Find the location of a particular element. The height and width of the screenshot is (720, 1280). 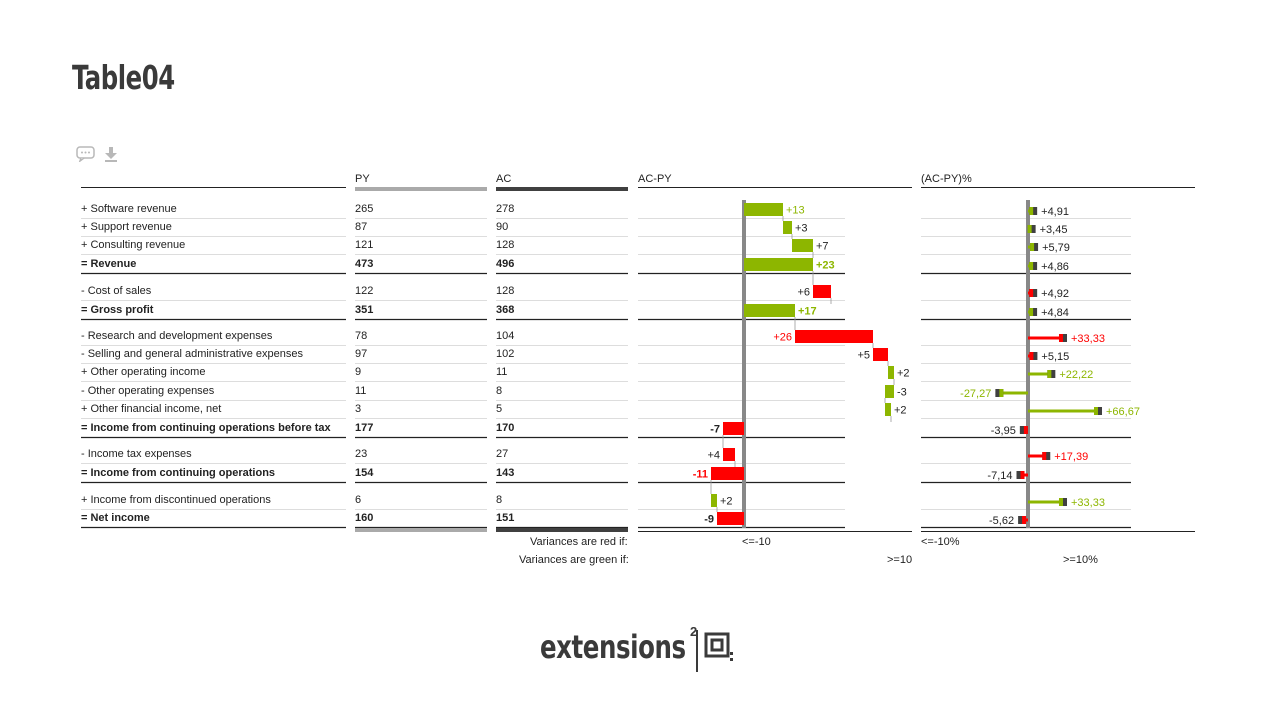

delta-label: +26 is located at coordinates (782, 338).